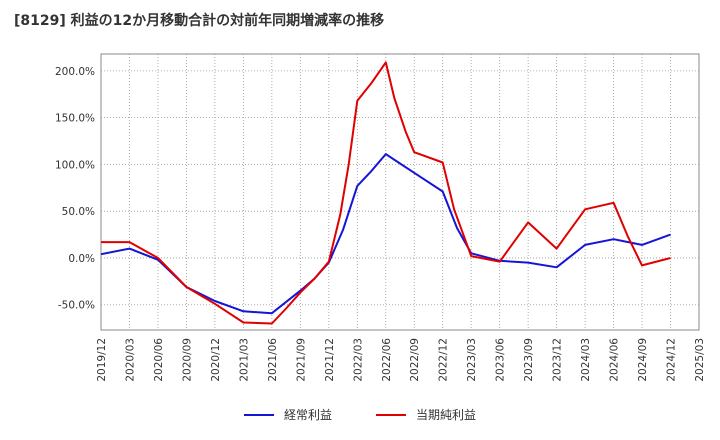  I want to click on legend-swatch-ordinary-profit, so click(258, 414).